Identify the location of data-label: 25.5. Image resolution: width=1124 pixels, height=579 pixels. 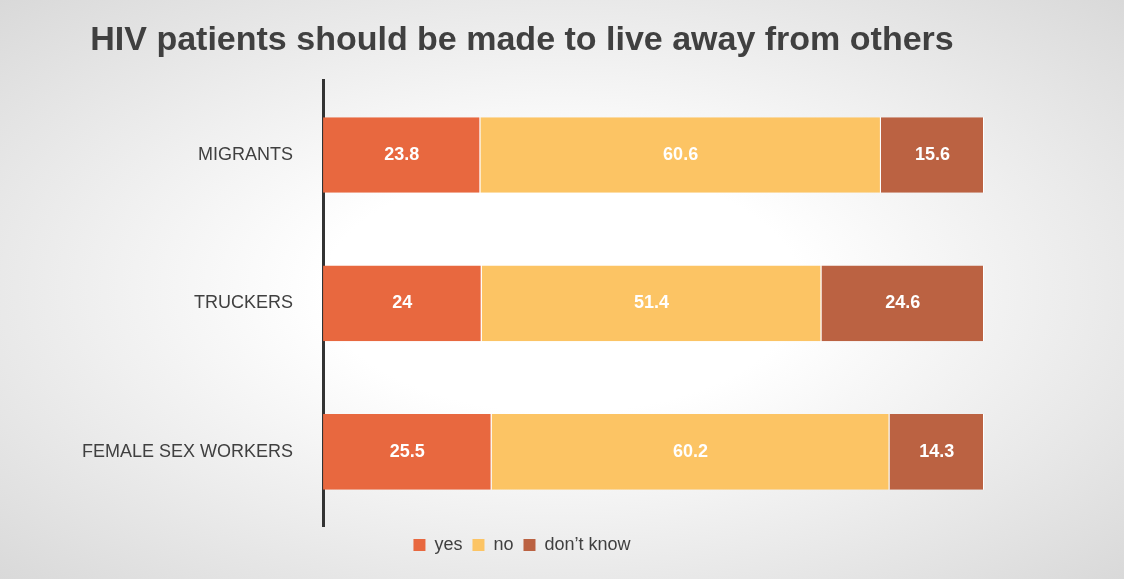
(407, 450).